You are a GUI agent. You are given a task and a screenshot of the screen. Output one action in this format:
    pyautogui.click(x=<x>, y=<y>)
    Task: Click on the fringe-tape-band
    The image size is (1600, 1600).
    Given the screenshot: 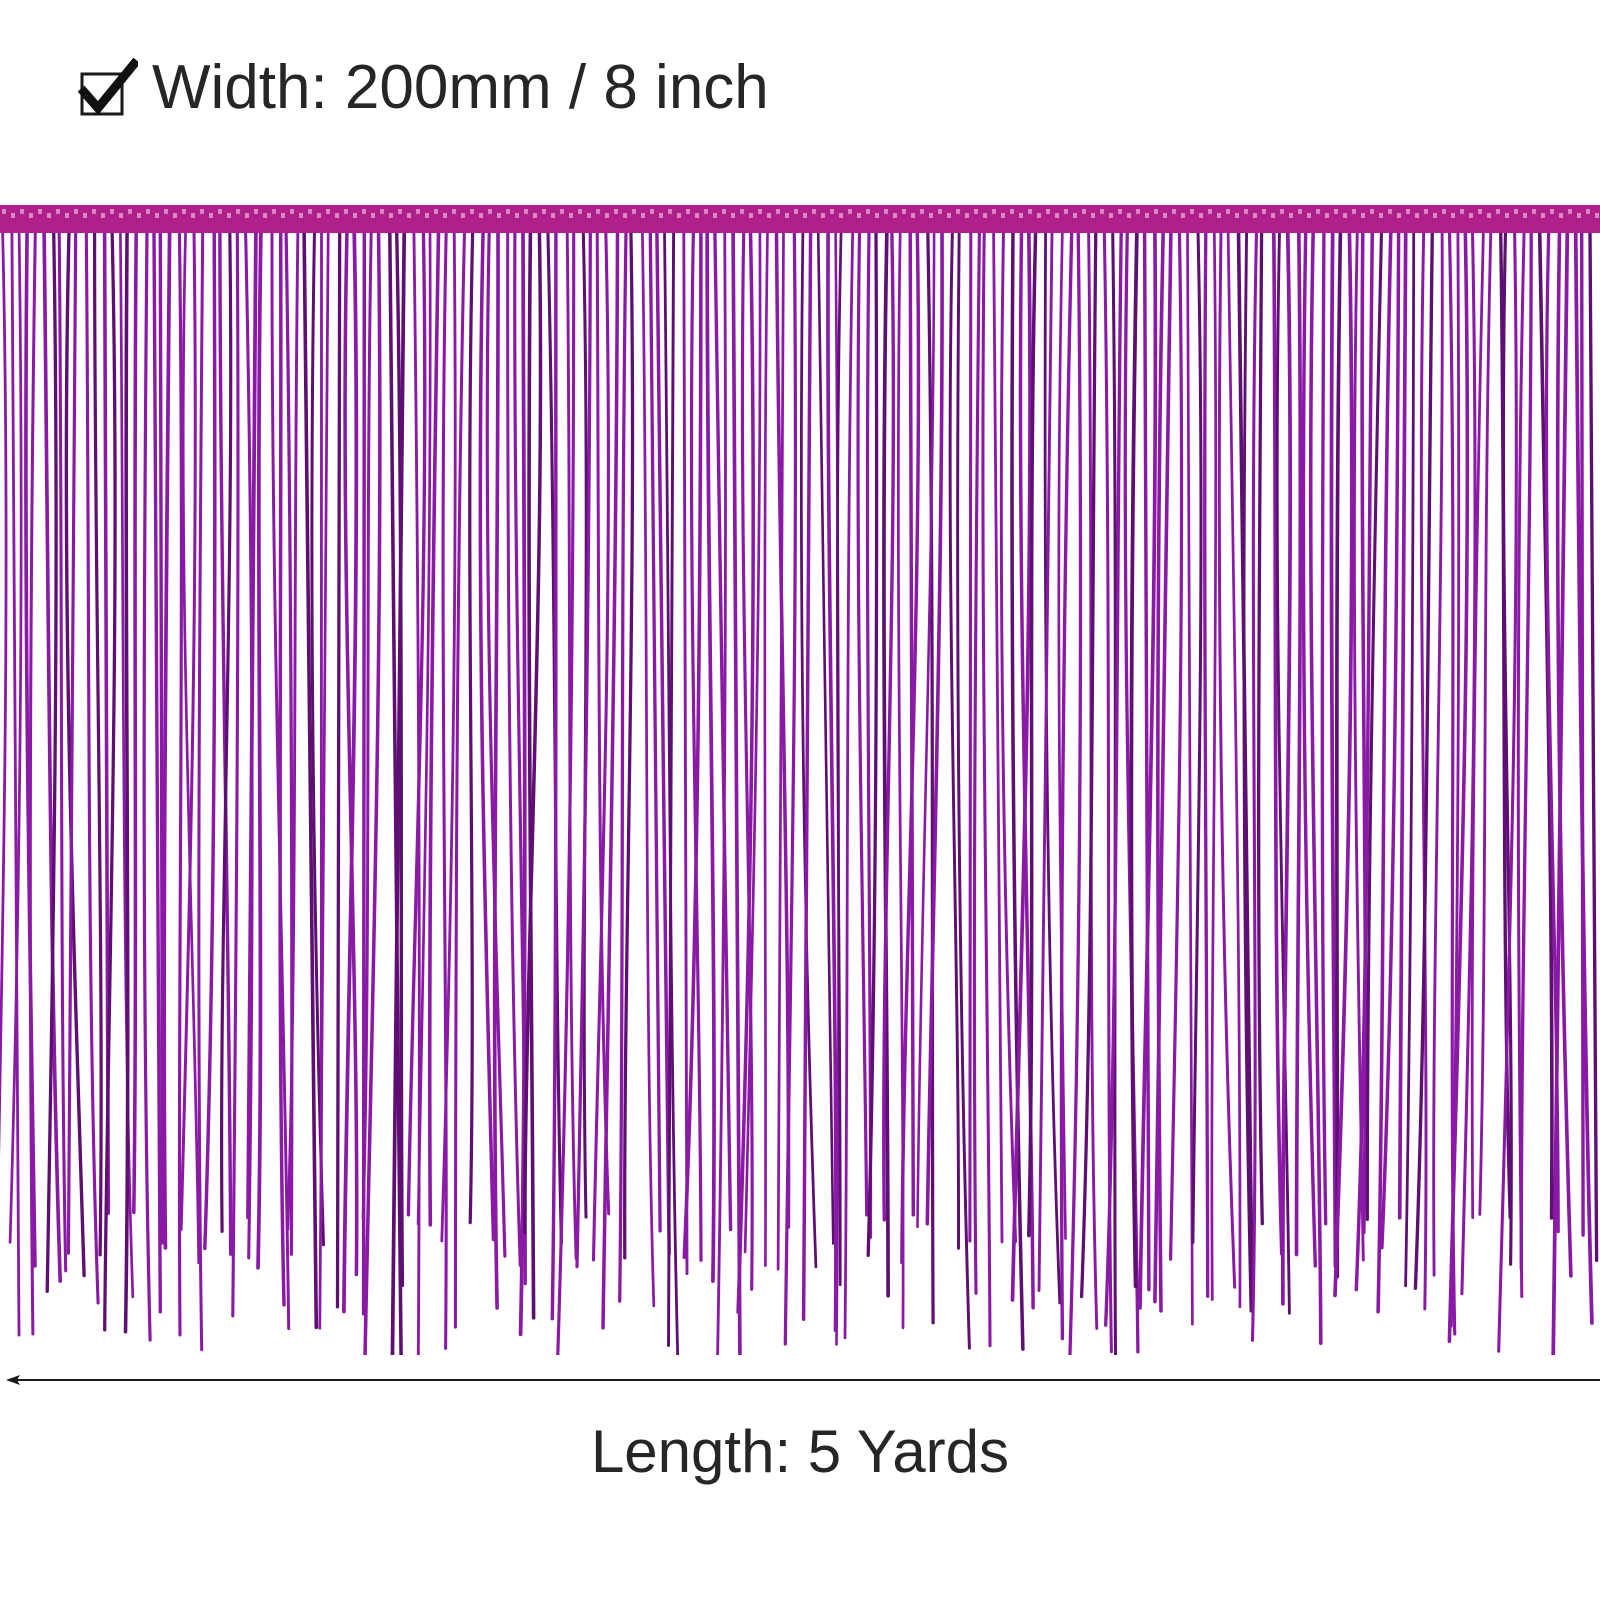 What is the action you would take?
    pyautogui.click(x=800, y=219)
    